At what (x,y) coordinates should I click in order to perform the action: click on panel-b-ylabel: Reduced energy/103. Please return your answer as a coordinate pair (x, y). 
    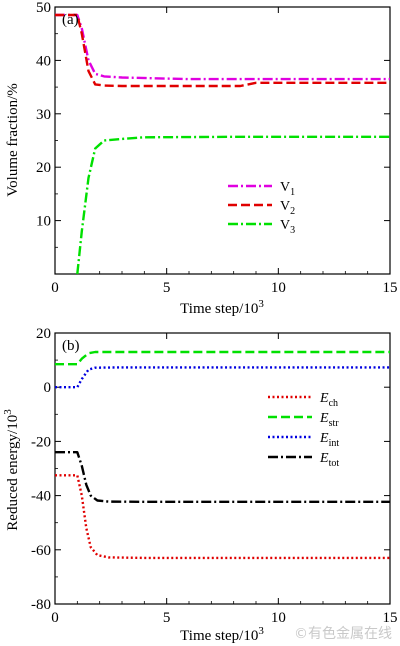
    Looking at the image, I should click on (11, 470).